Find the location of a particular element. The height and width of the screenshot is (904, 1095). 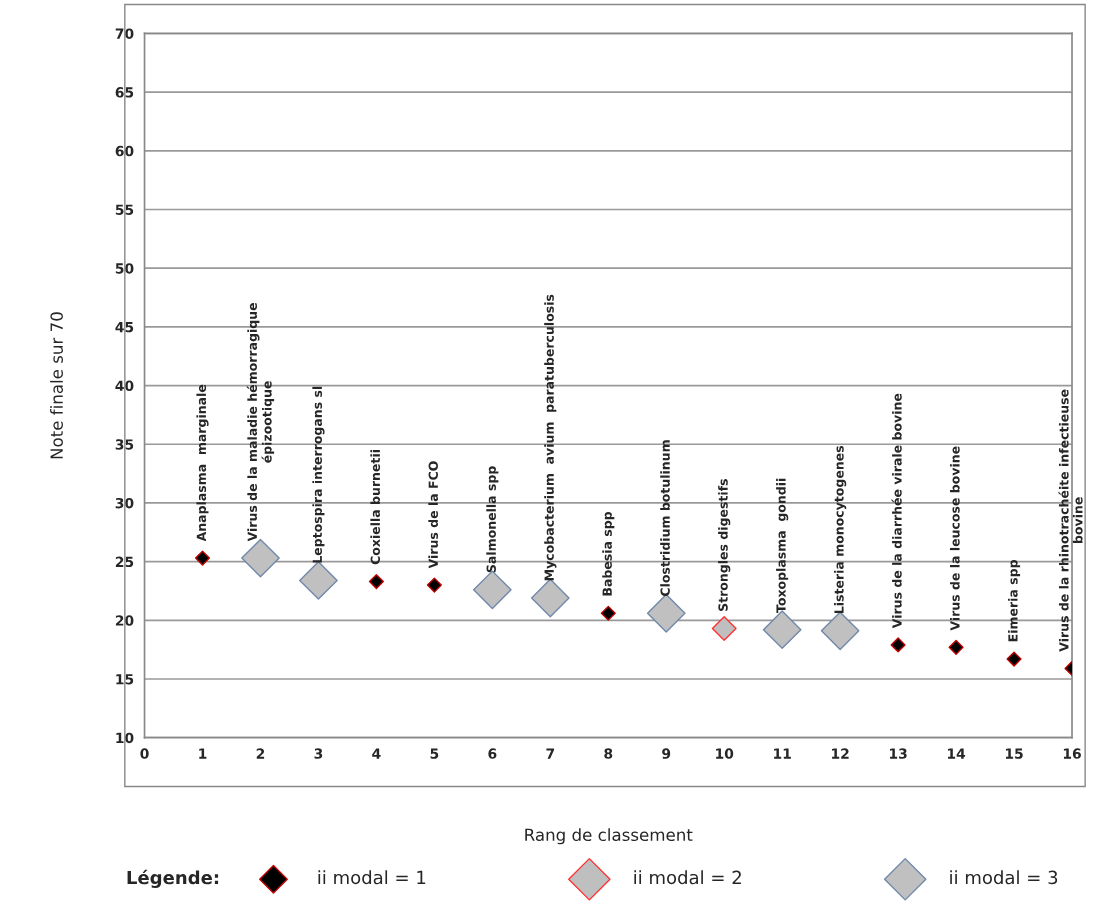

y-tick-label: 50 is located at coordinates (124, 268).